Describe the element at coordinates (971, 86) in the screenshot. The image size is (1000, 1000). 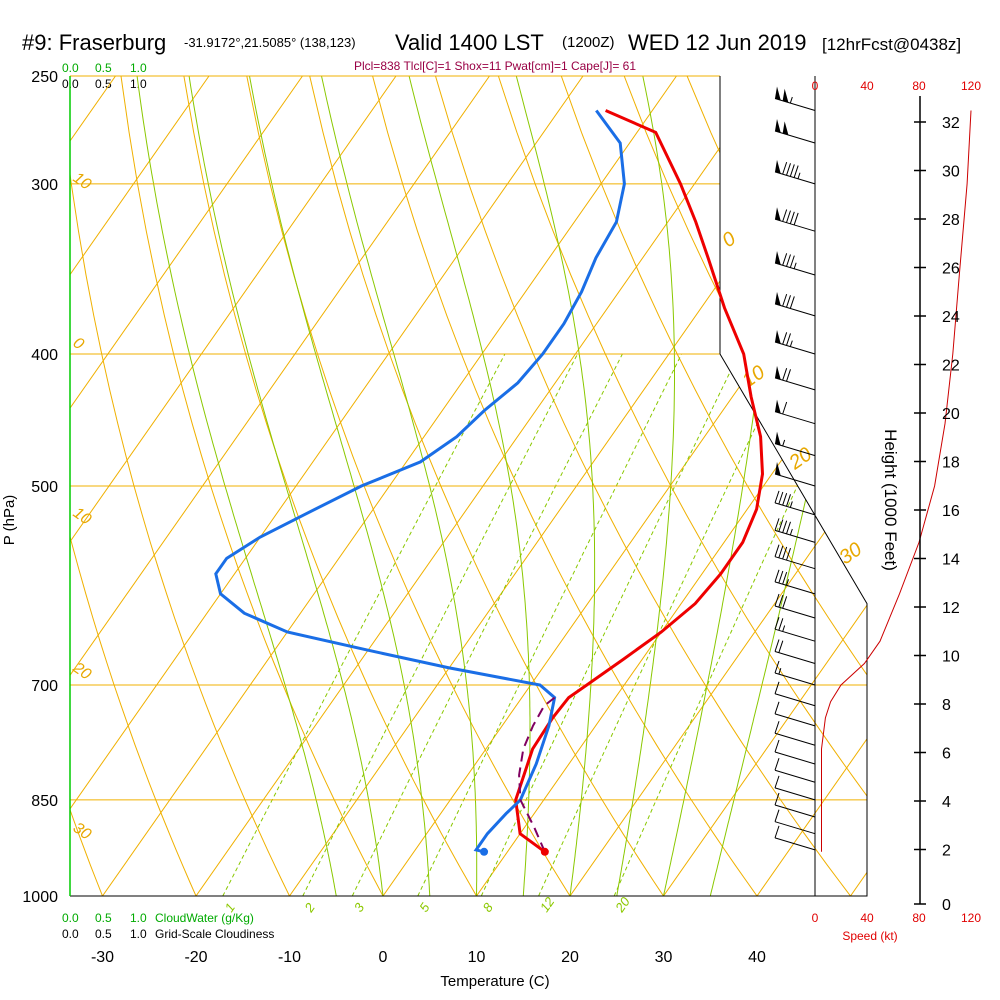
I see `speed-tick-label-top: 120` at that location.